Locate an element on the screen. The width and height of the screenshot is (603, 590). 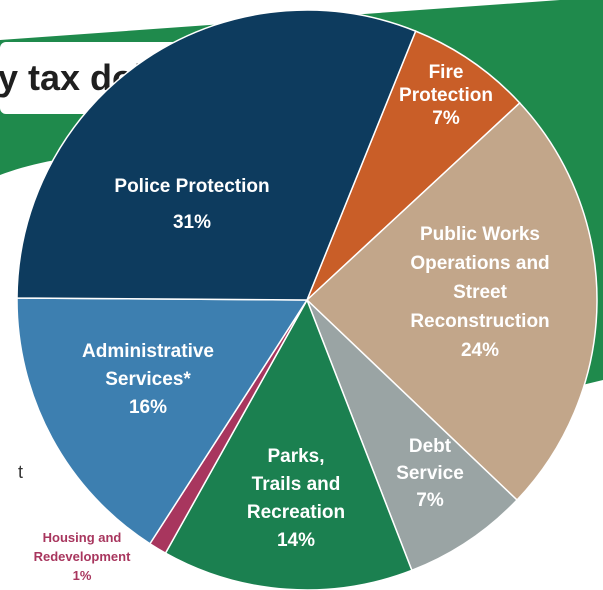
slice-label-line: Redevelopment is located at coordinates (82, 556).